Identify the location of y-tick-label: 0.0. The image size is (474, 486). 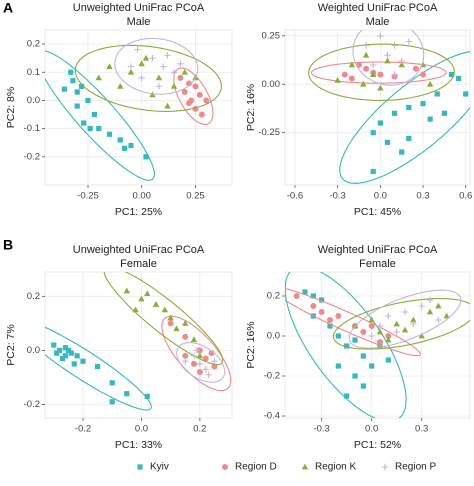
(33, 350).